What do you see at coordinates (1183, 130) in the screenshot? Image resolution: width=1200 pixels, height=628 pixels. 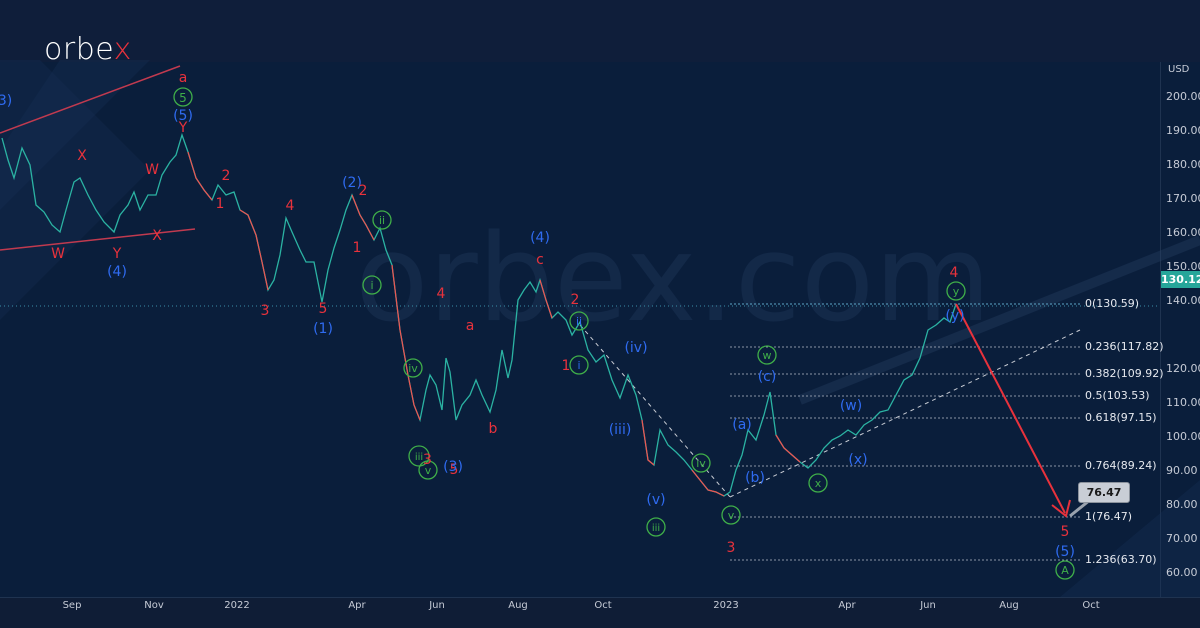 I see `y-tick: 190.00` at bounding box center [1183, 130].